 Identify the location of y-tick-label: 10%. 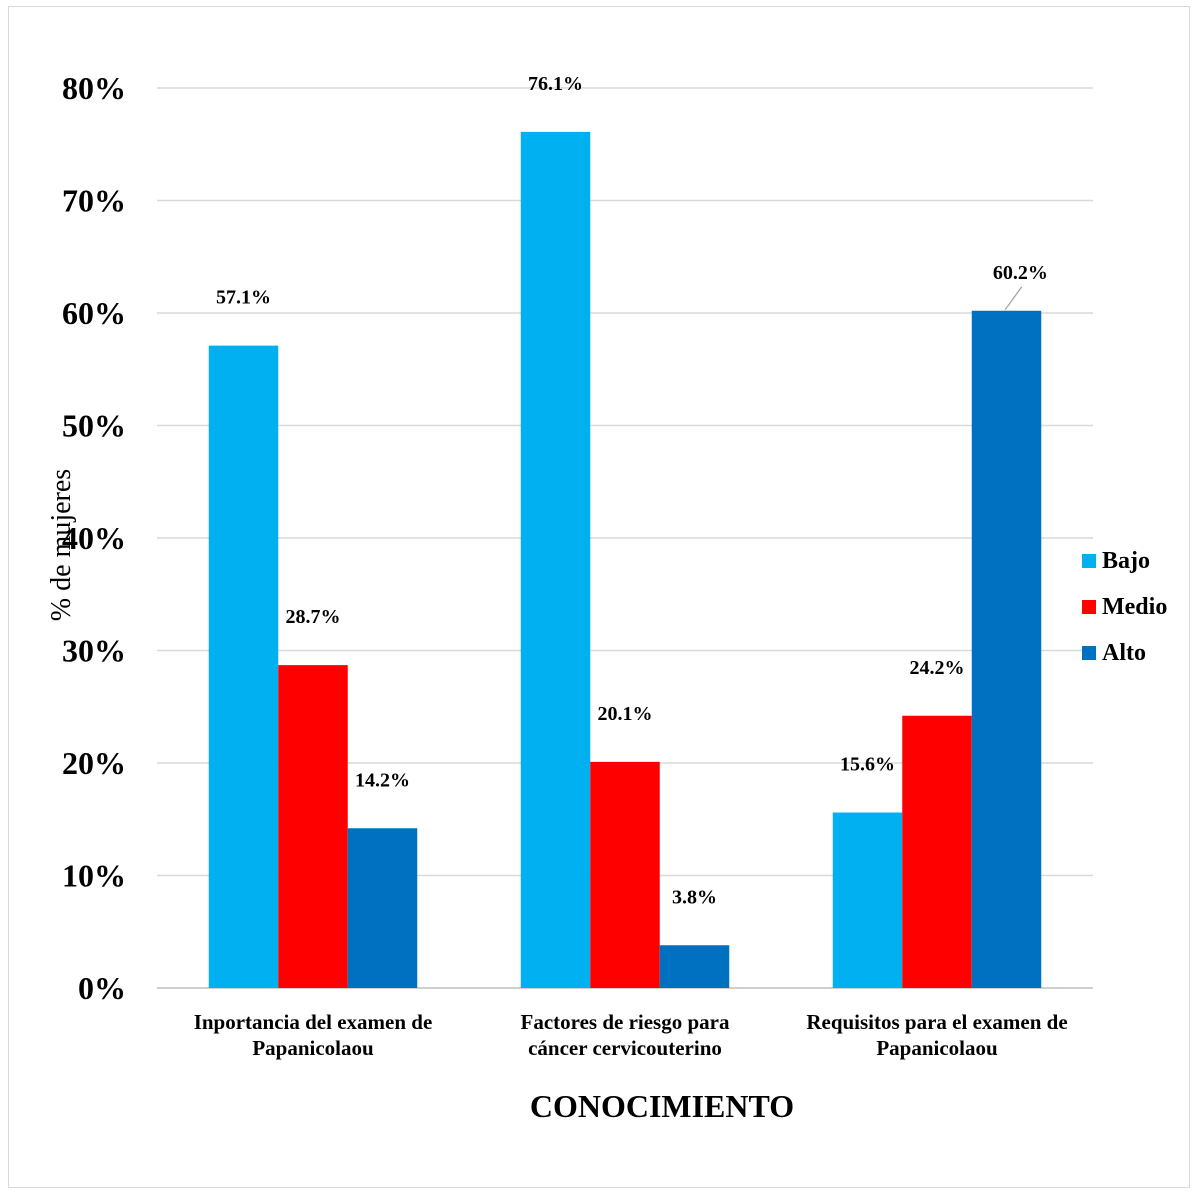
(94, 876).